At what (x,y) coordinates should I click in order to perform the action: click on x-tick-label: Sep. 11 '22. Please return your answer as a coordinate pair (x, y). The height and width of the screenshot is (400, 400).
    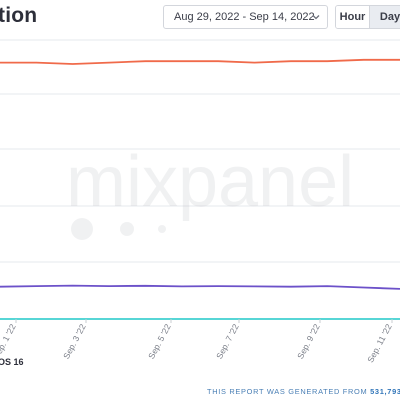
    Looking at the image, I should click on (379, 343).